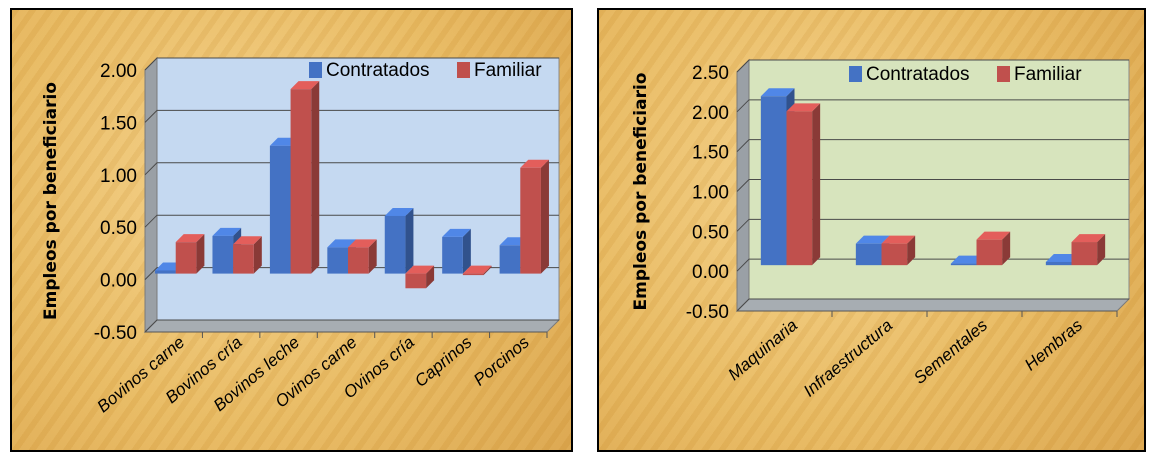 The width and height of the screenshot is (1149, 454). What do you see at coordinates (378, 70) in the screenshot?
I see `legend-label: Contratados` at bounding box center [378, 70].